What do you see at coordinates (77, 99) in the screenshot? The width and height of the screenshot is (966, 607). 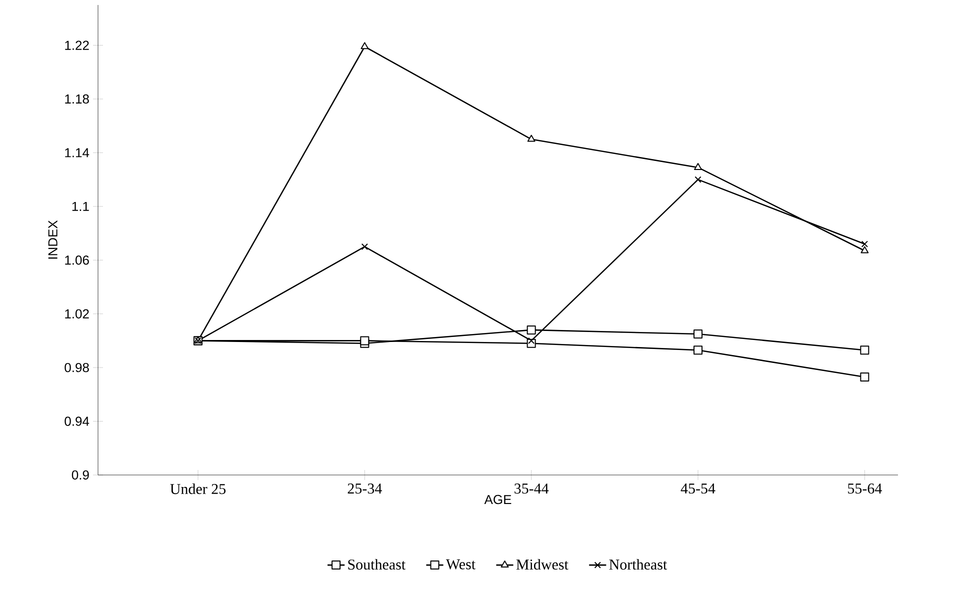 I see `y-tick-label: 1.18` at bounding box center [77, 99].